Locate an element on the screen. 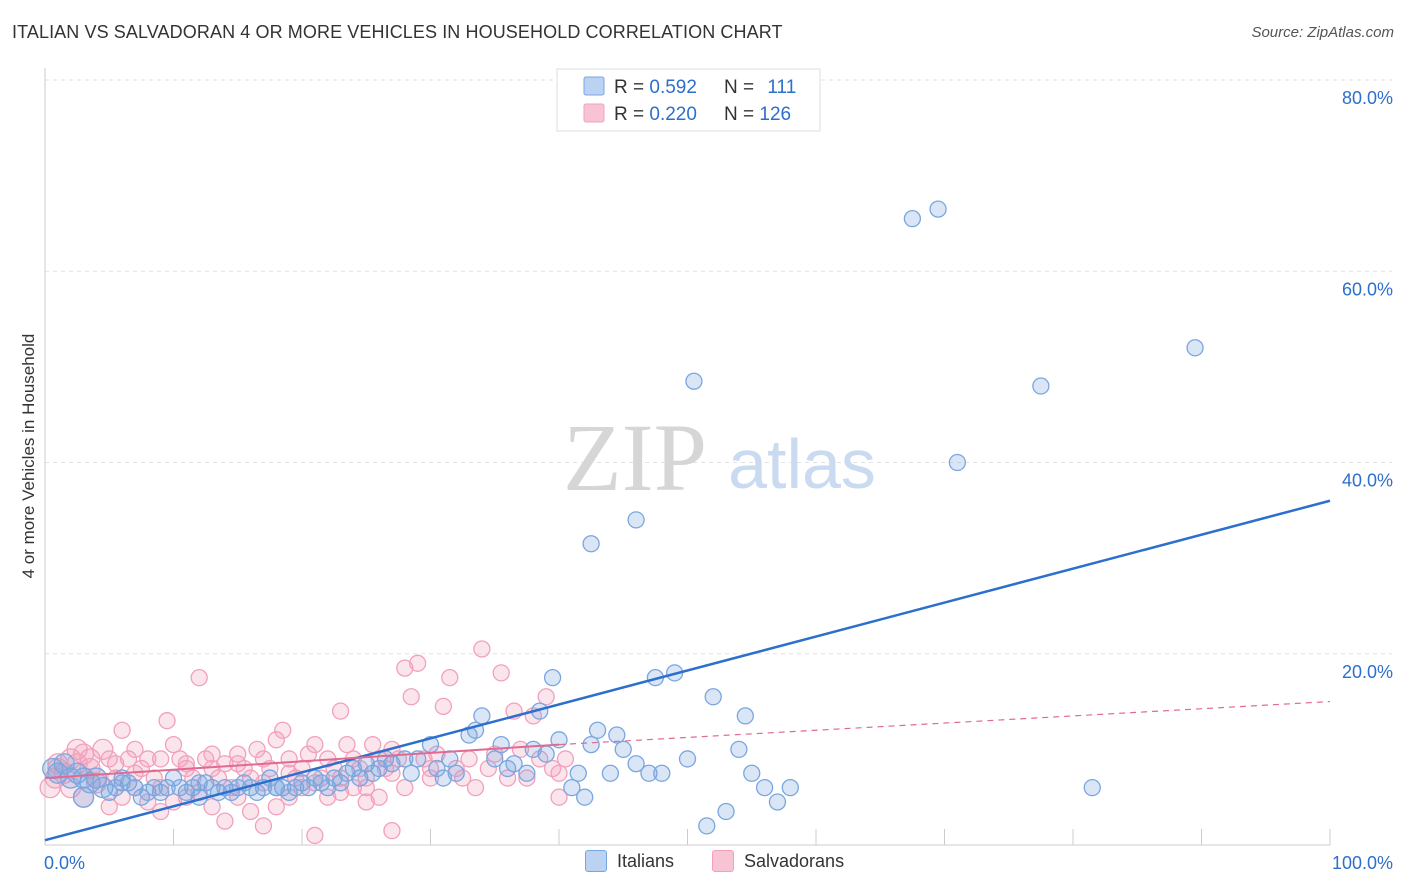 The height and width of the screenshot is (892, 1406). stats-swatch-salvadorans is located at coordinates (594, 113).